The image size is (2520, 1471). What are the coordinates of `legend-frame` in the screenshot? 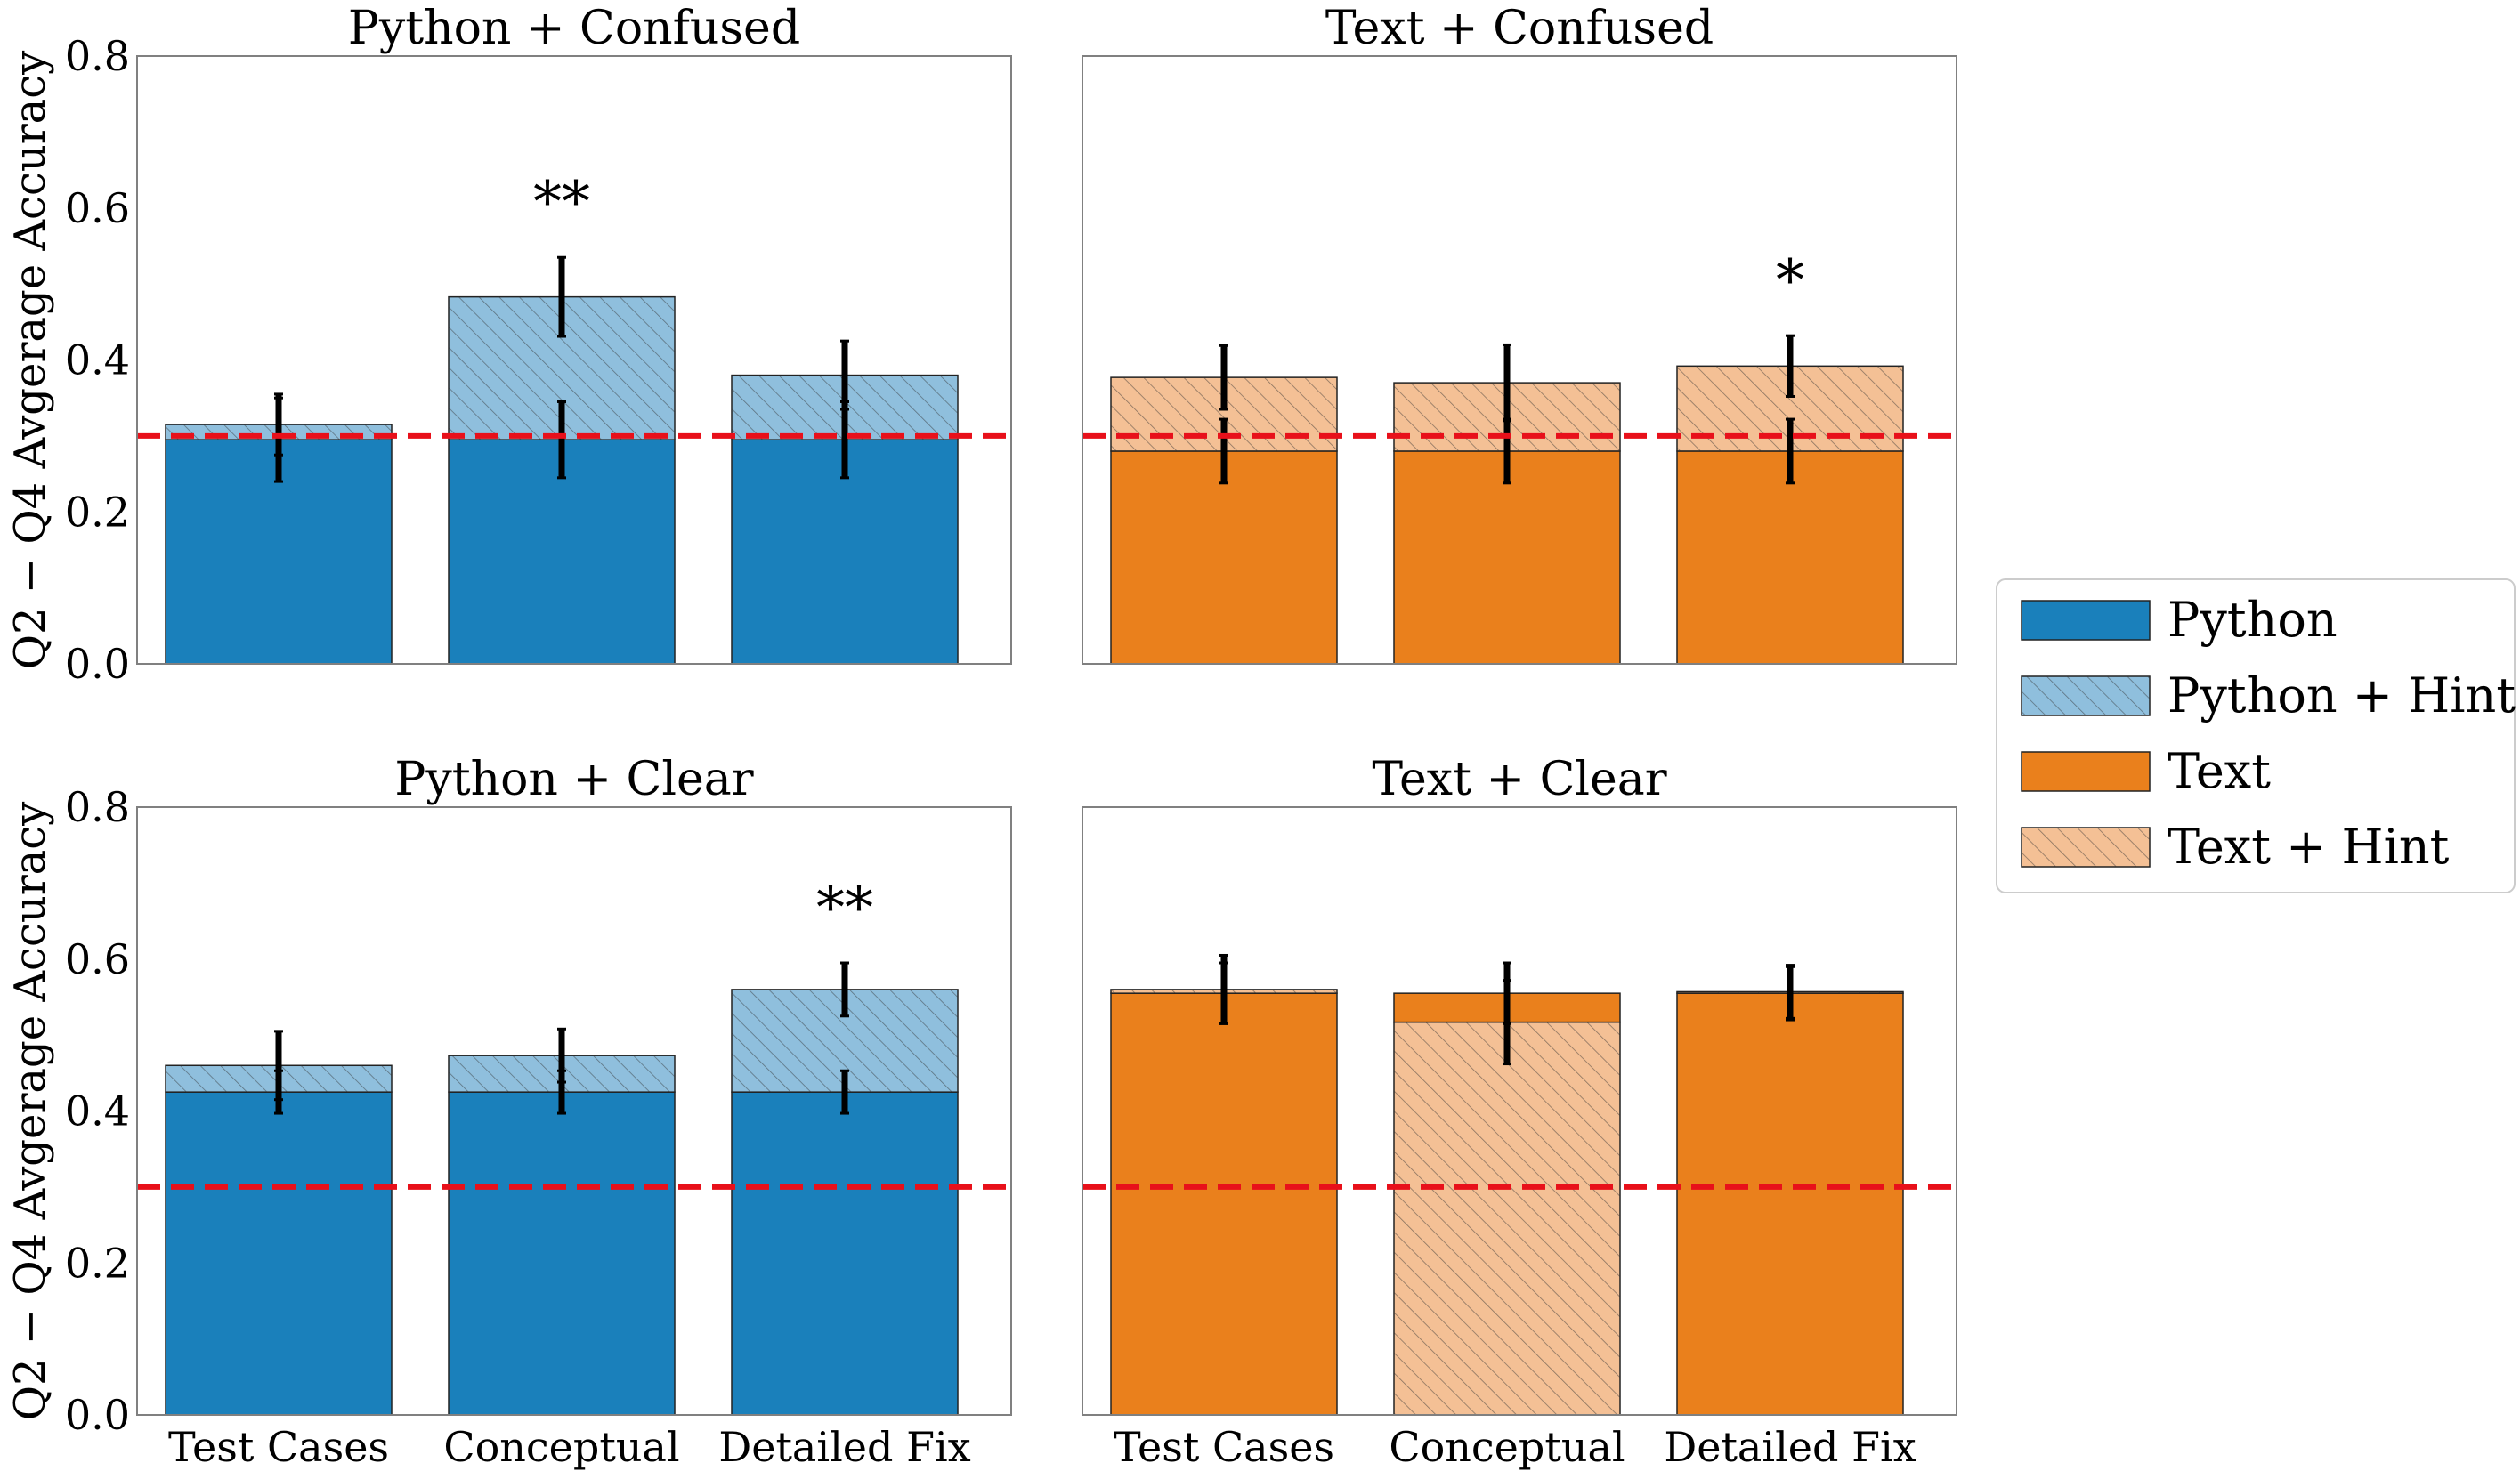 It's located at (2256, 735).